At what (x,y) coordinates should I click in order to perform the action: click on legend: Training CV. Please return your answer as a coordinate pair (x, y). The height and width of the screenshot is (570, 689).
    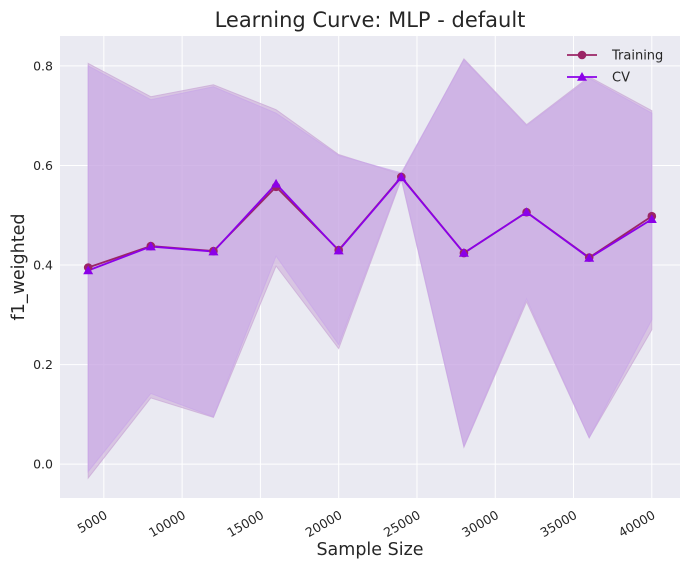
    Looking at the image, I should click on (615, 67).